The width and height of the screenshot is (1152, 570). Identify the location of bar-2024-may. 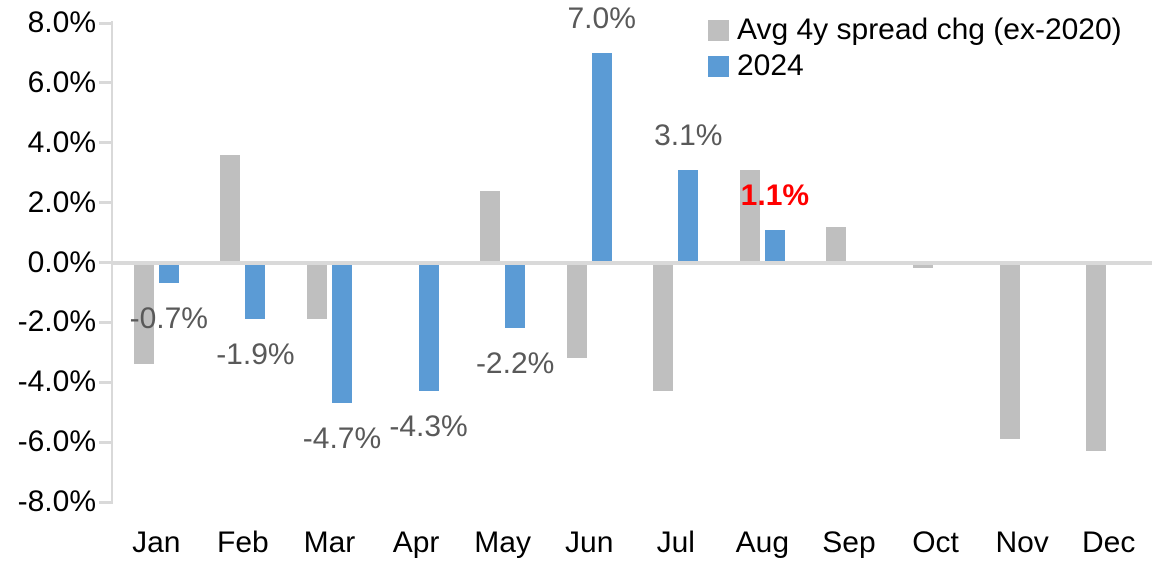
(515, 295).